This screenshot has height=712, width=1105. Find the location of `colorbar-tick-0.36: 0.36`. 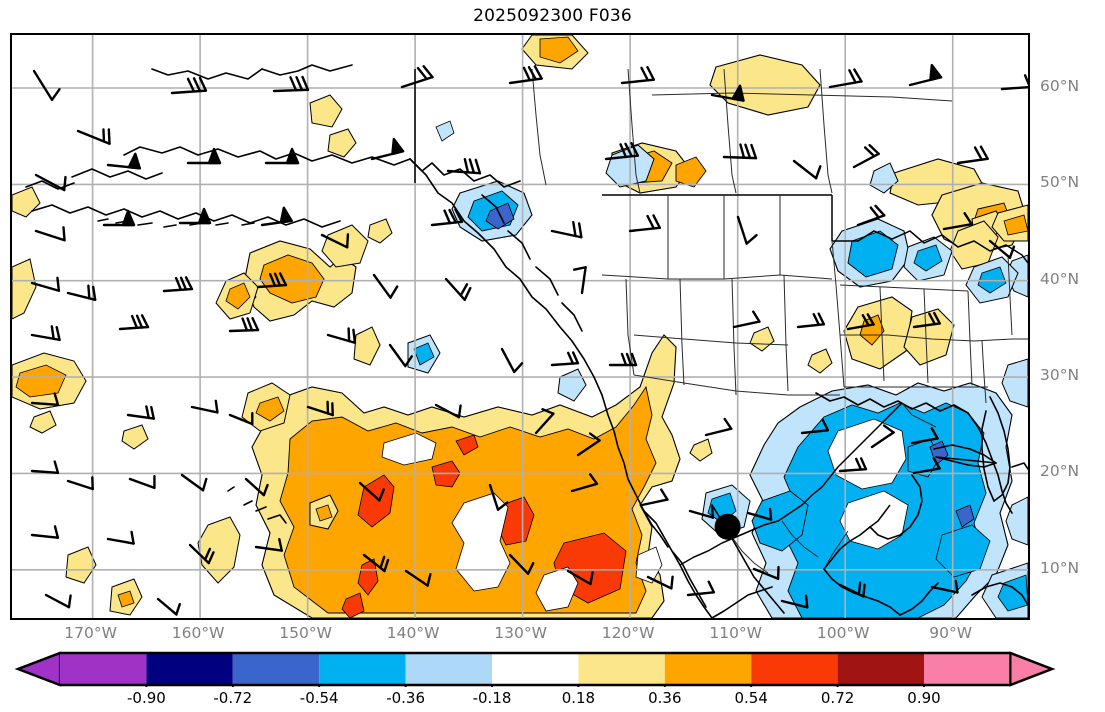

colorbar-tick-0.36: 0.36 is located at coordinates (665, 698).